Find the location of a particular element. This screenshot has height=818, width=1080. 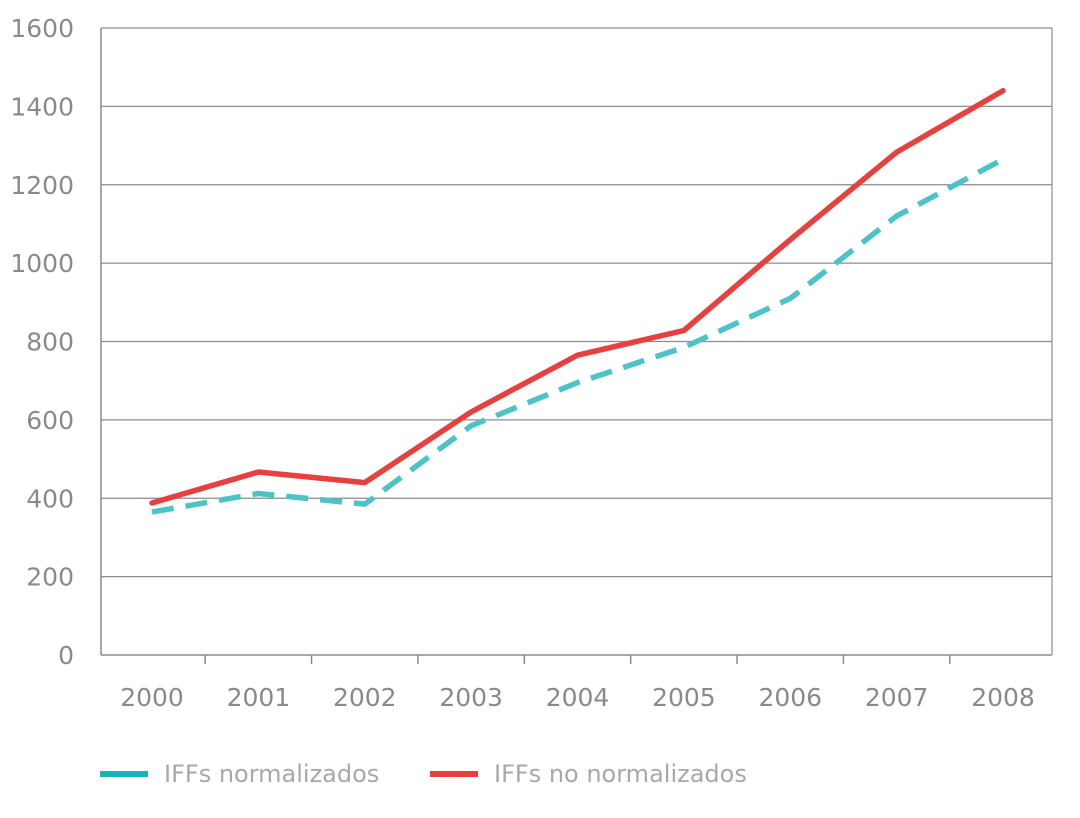

x-tick-labels: 2000 2001 2002 2003 2004 2005 2006 2007 2008 is located at coordinates (577, 697).